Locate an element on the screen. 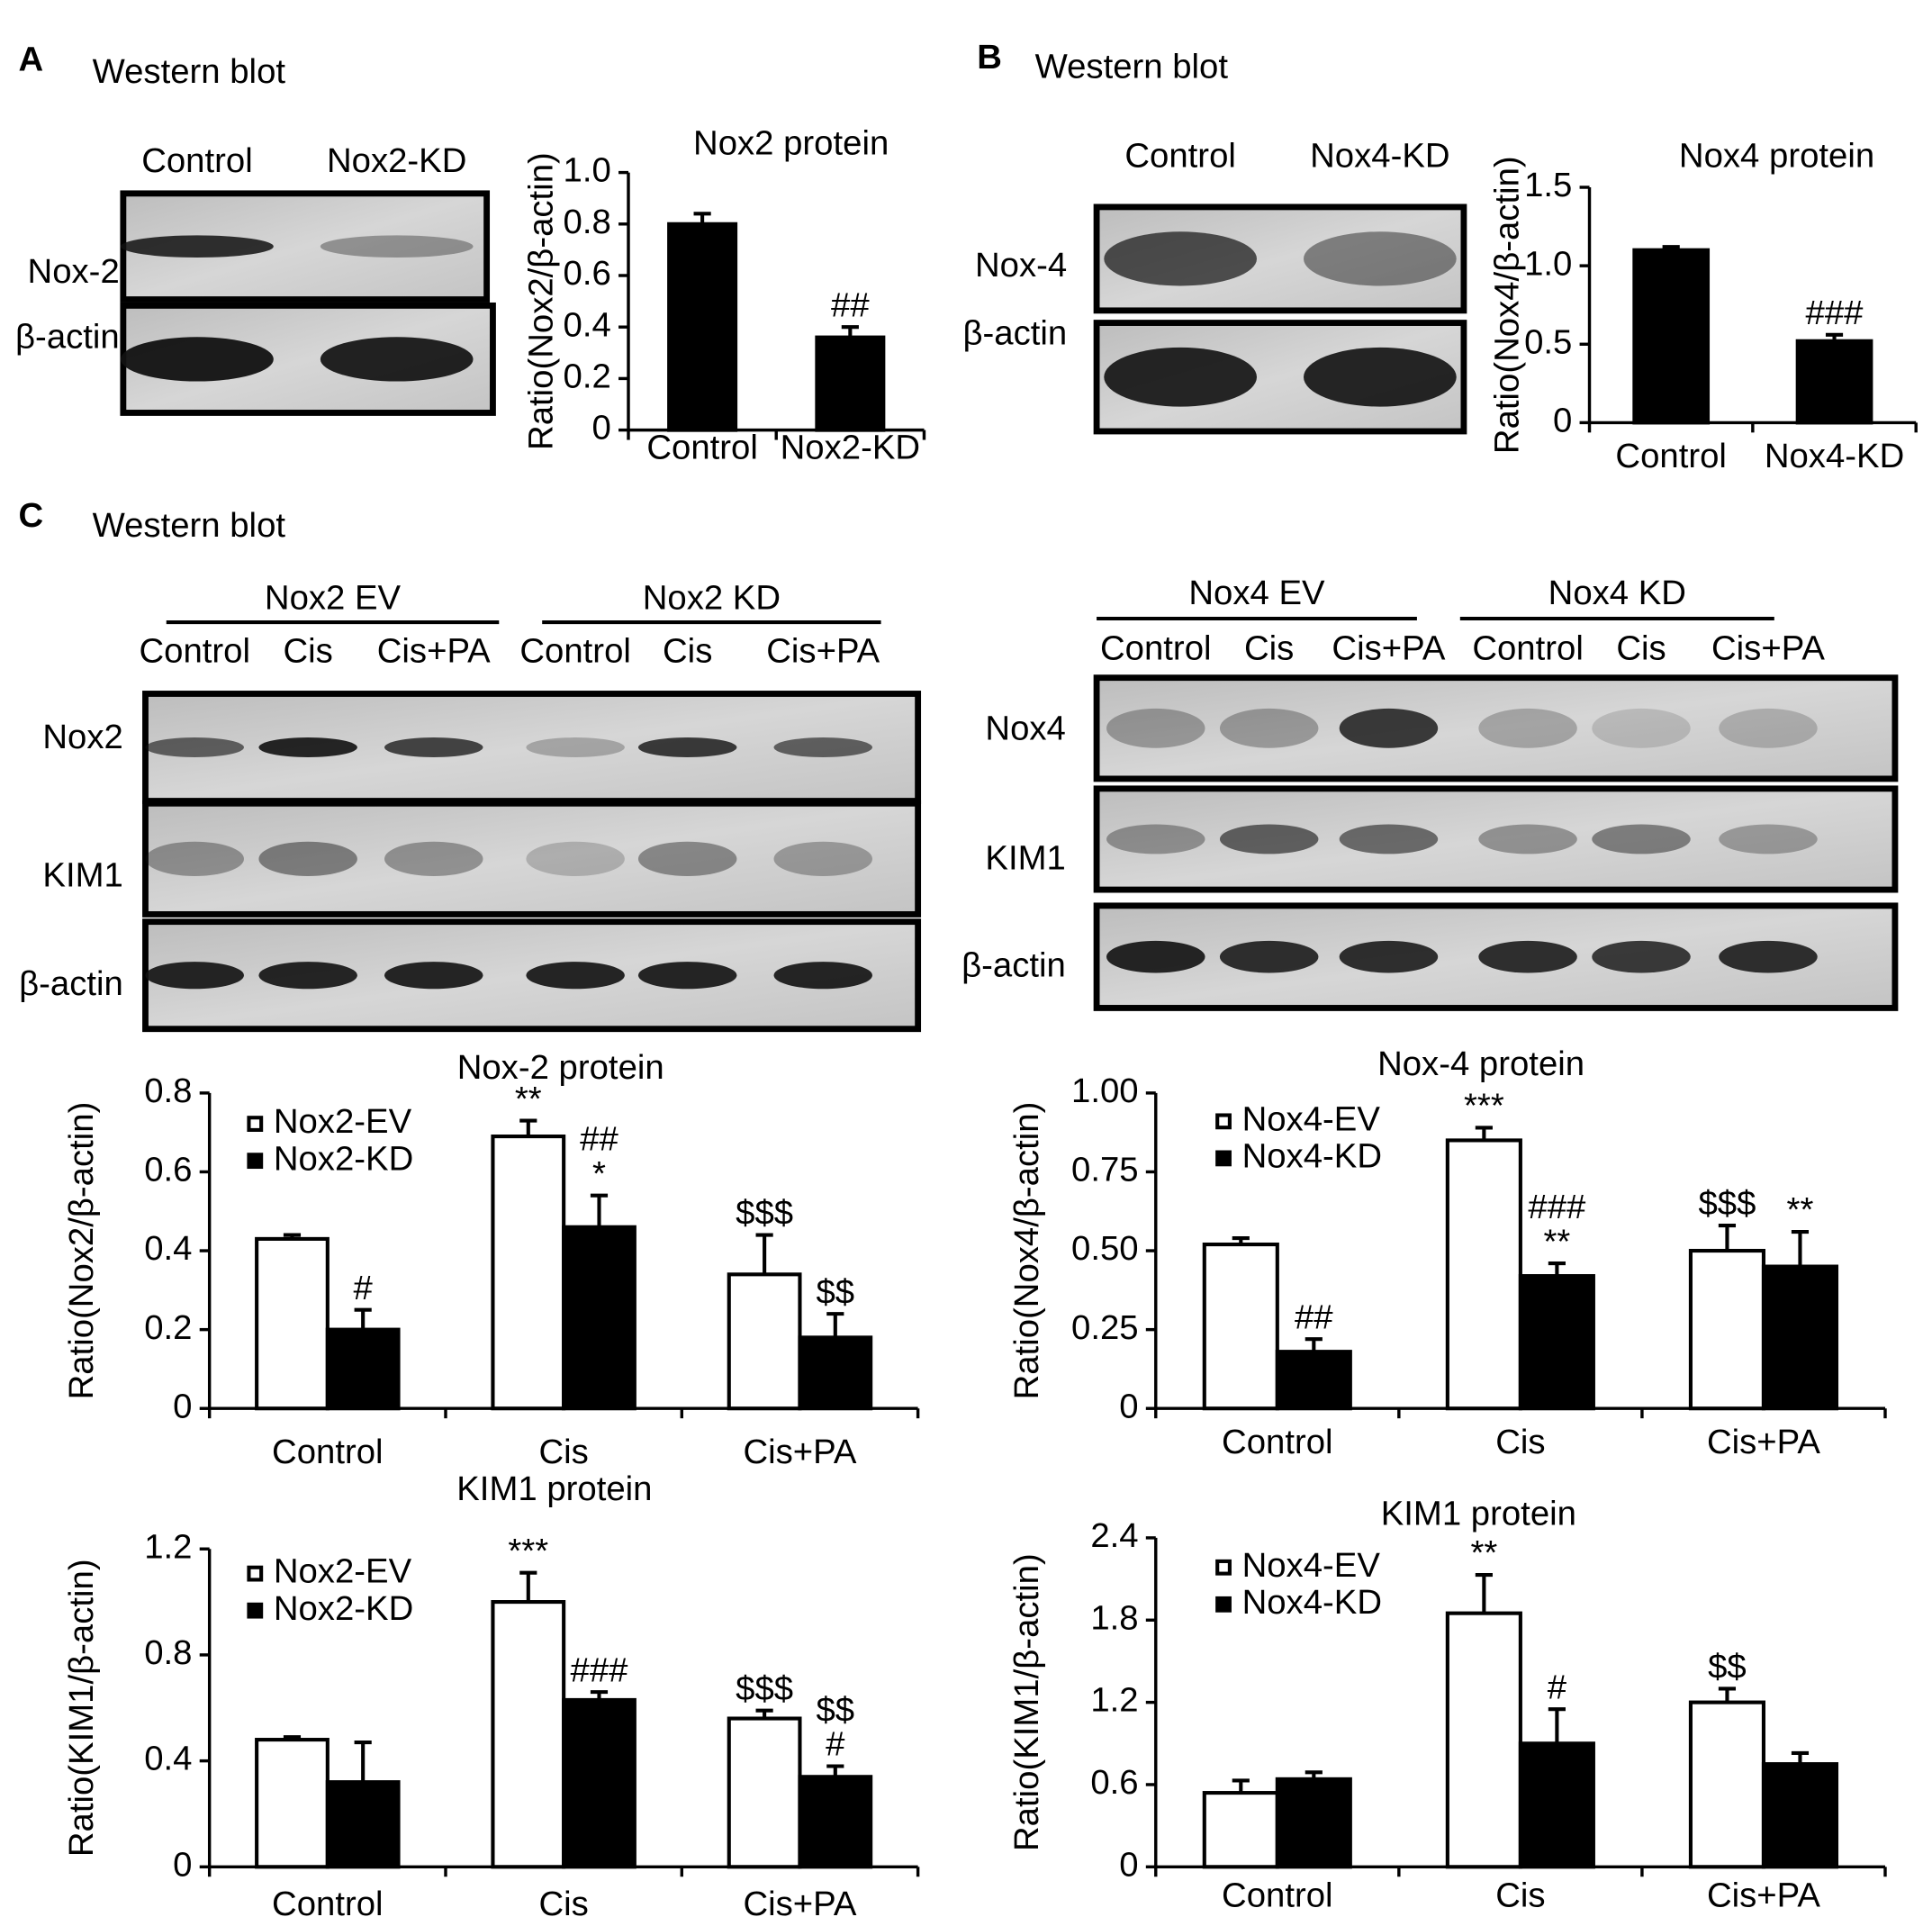 The width and height of the screenshot is (1932, 1926). significance-label: *** is located at coordinates (528, 1551).